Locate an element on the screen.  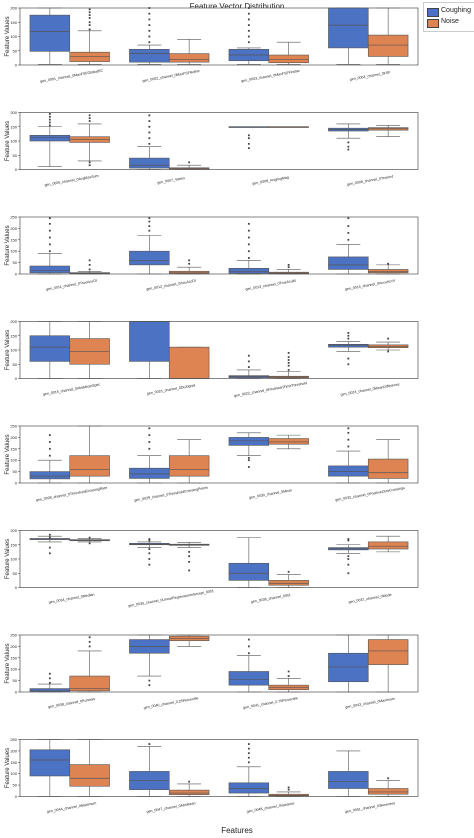
category-label: gen_0043_channel_0Maximum is located at coordinates (370, 703).